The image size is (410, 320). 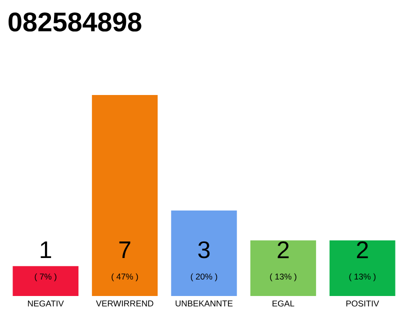 What do you see at coordinates (363, 303) in the screenshot?
I see `x-tick-label: POSITIV` at bounding box center [363, 303].